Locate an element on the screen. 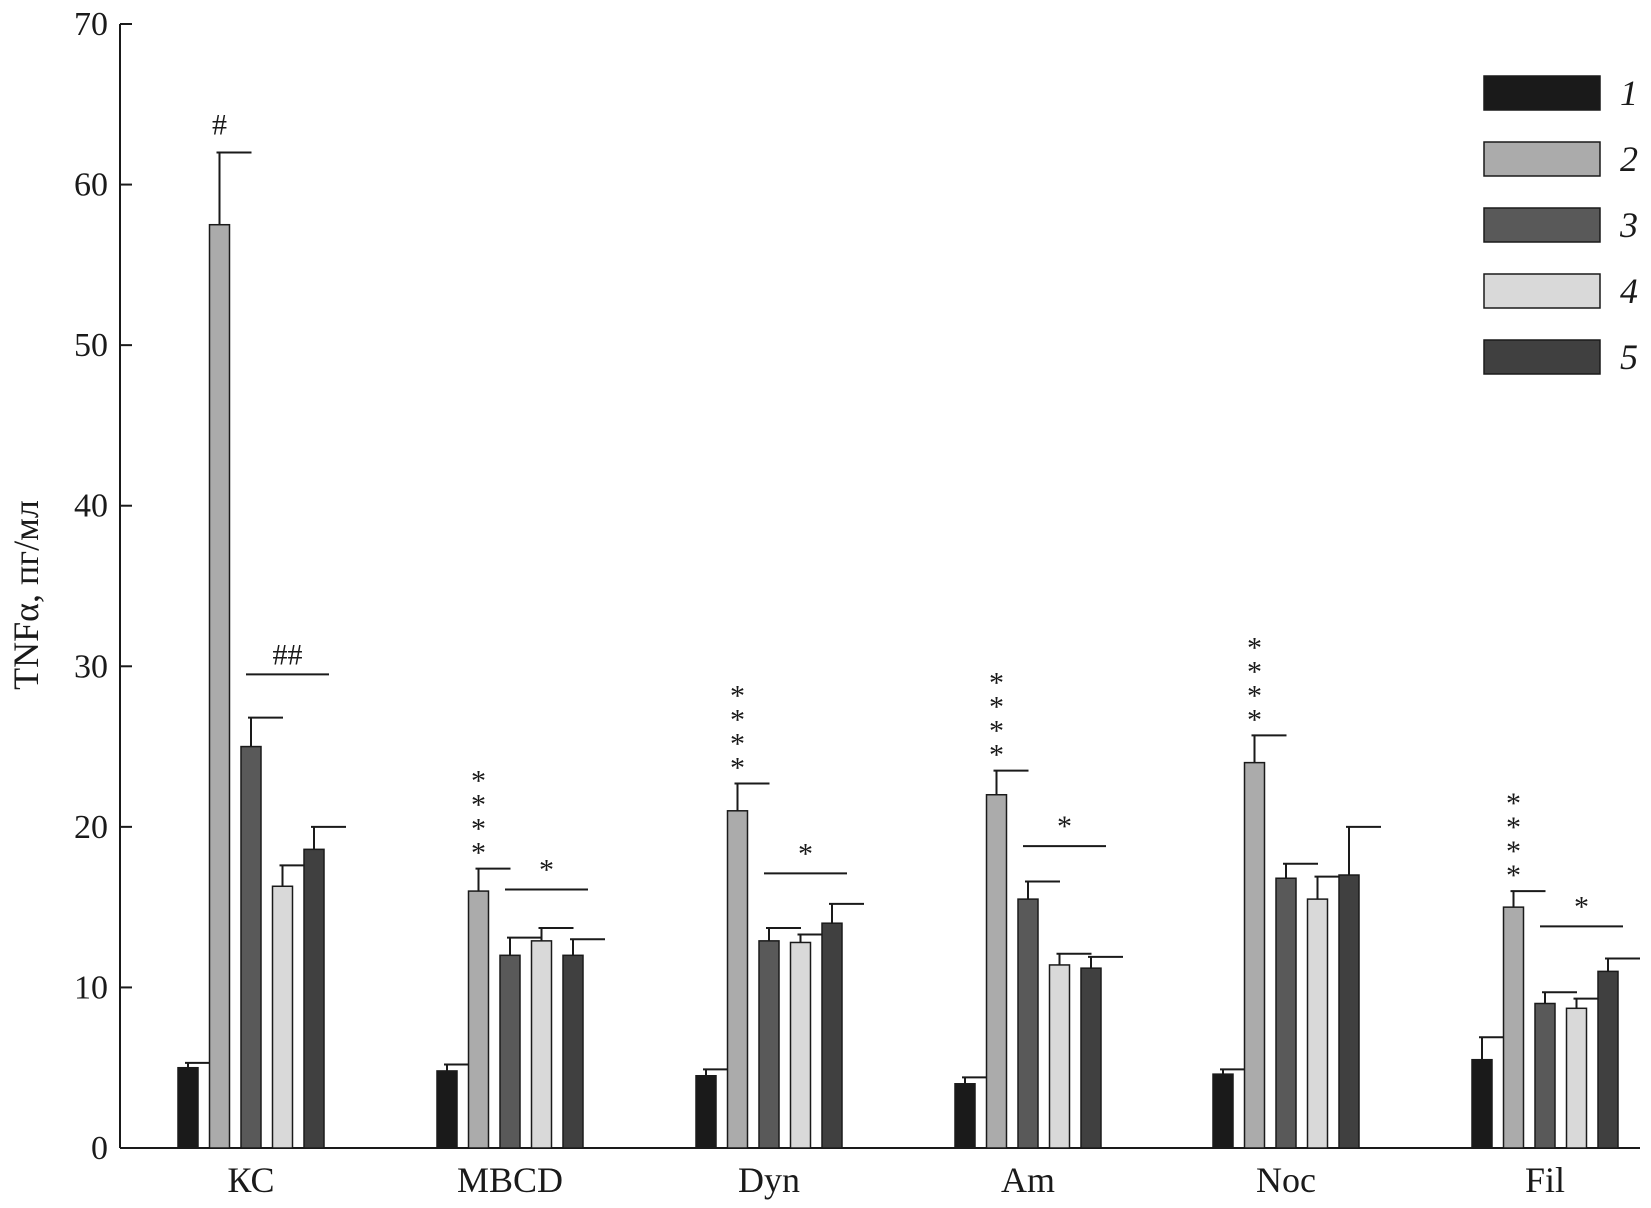 Image resolution: width=1651 pixels, height=1208 pixels. significance-mark: # is located at coordinates (219, 124).